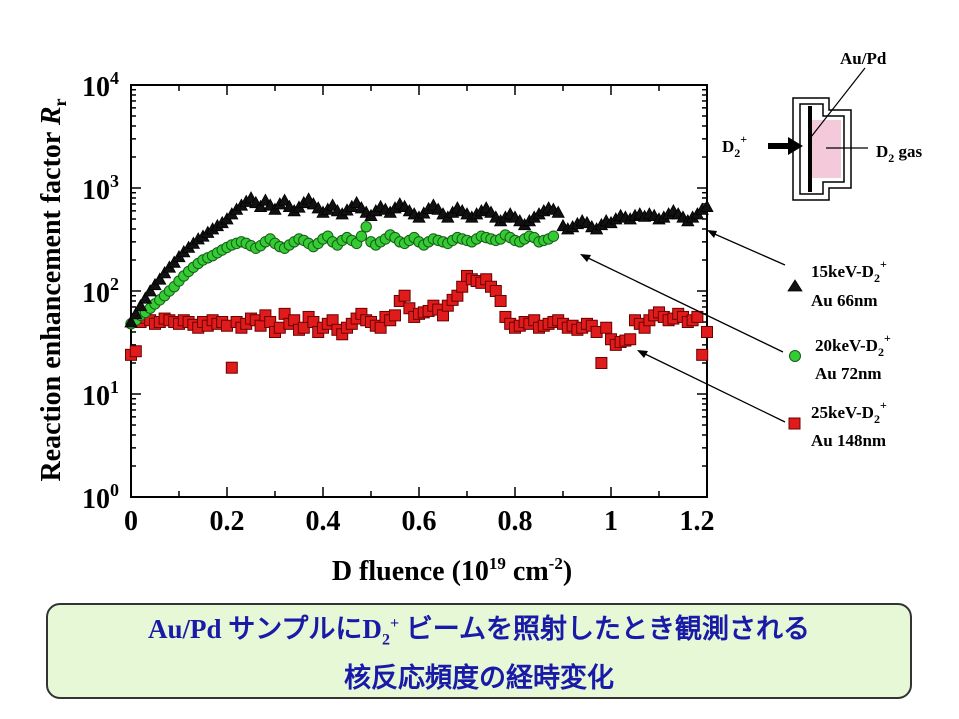 This screenshot has height=719, width=959. Describe the element at coordinates (849, 271) in the screenshot. I see `legend-label-15kev: 15keV-D2+` at that location.